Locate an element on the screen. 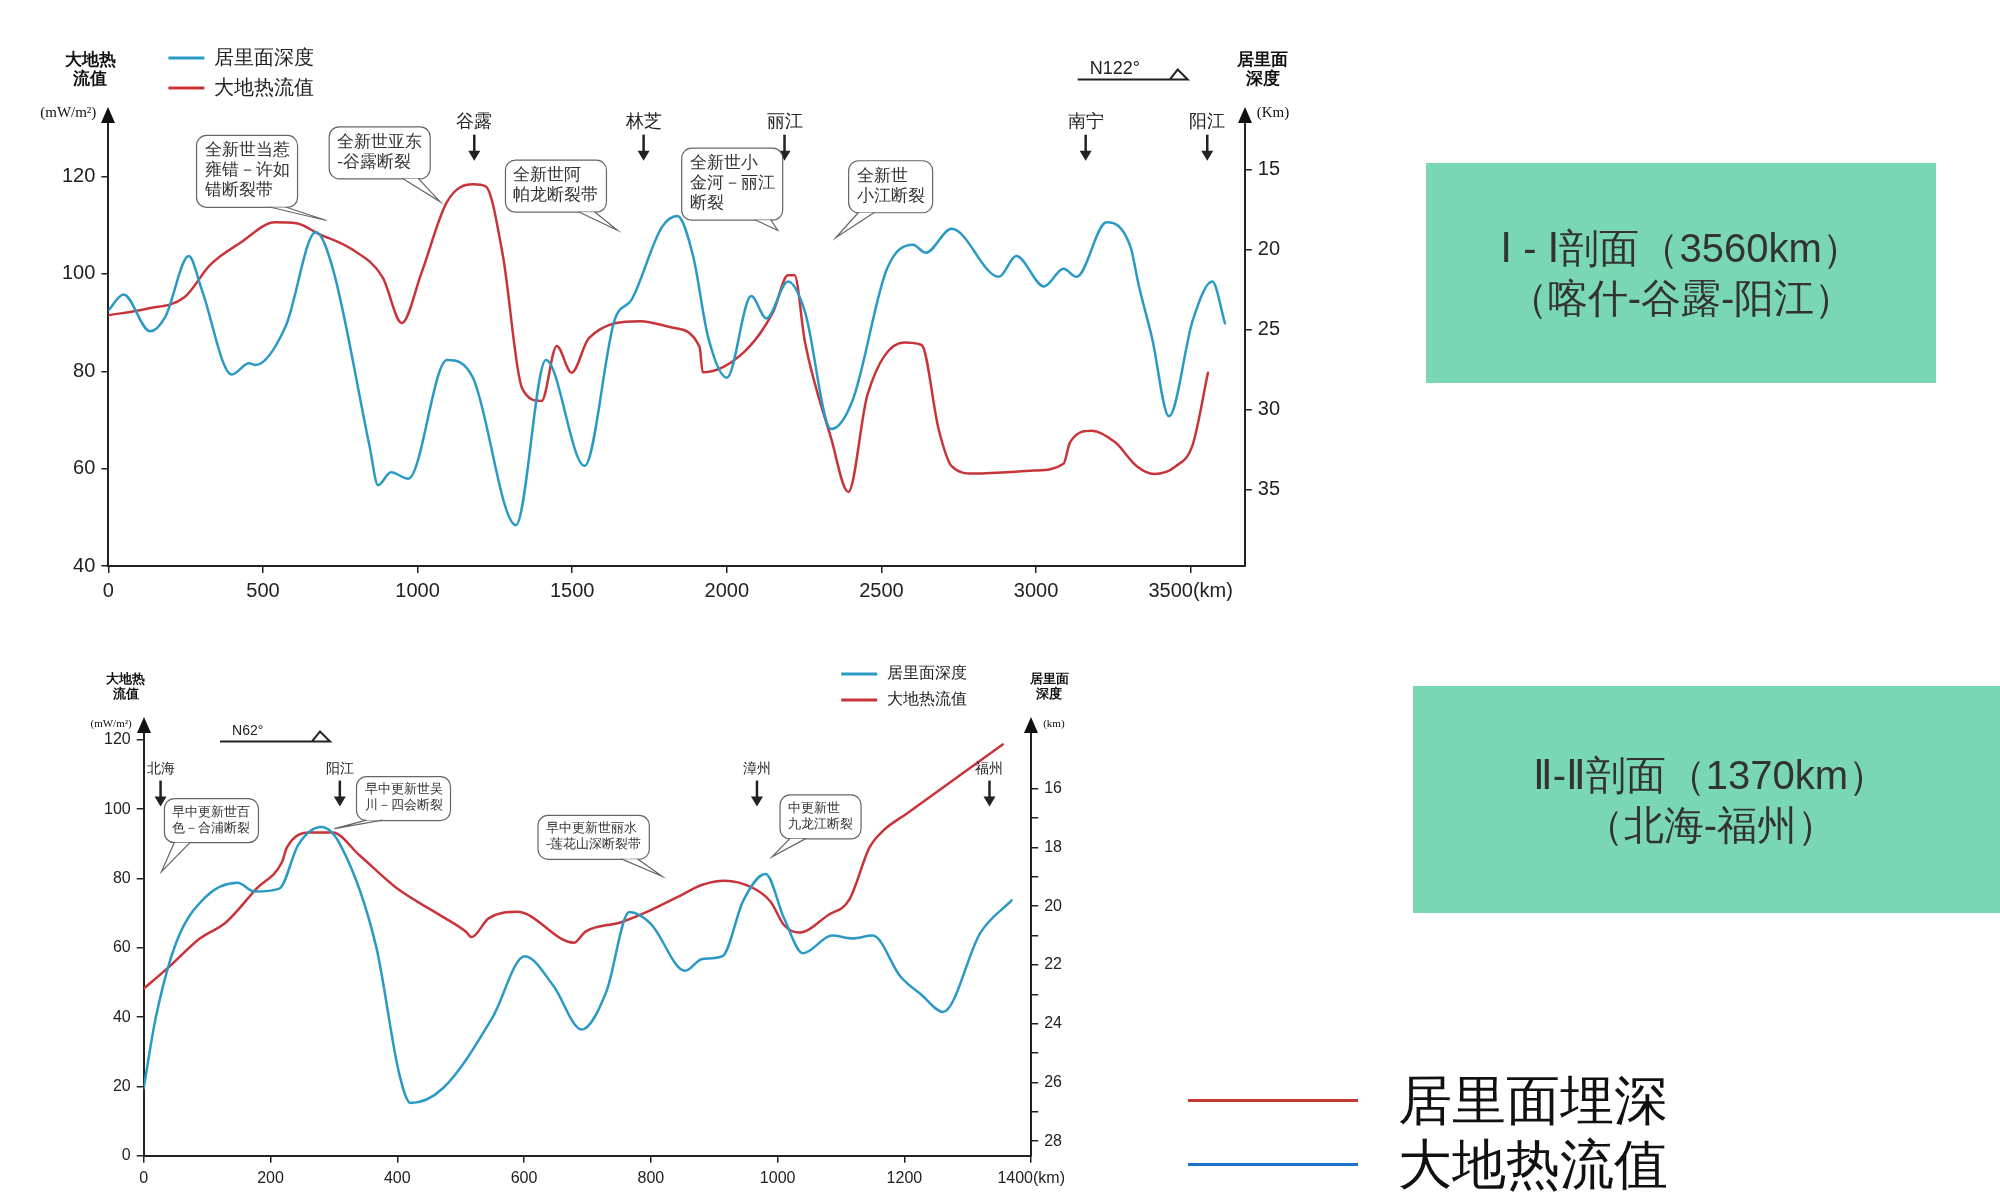  x-tick-label: 600 is located at coordinates (524, 1177).